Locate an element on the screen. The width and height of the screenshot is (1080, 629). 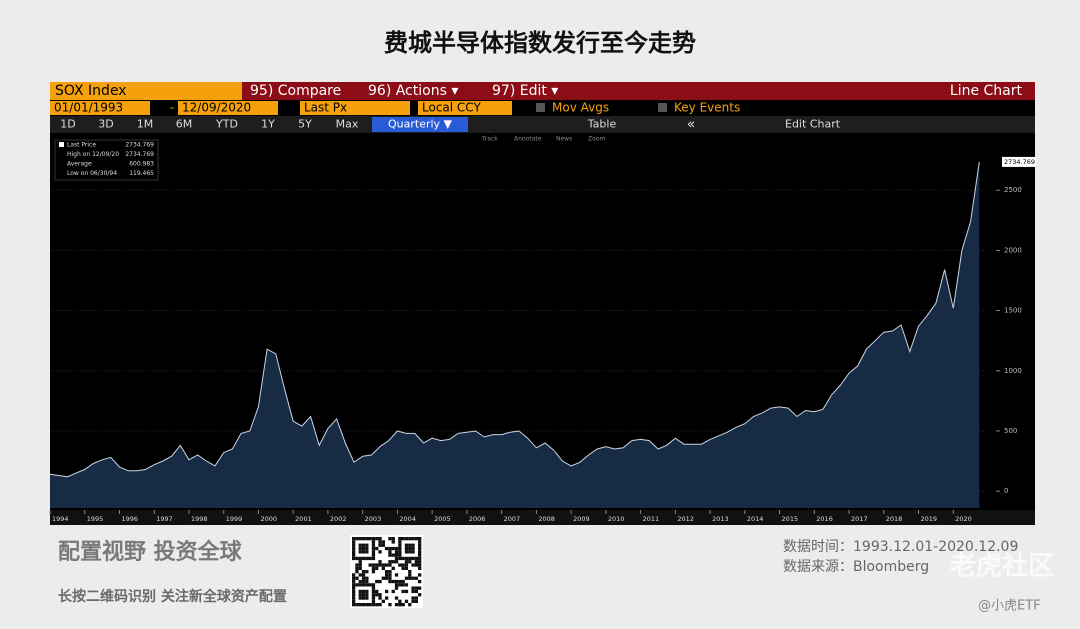
currency: Local CCY is located at coordinates (451, 108).